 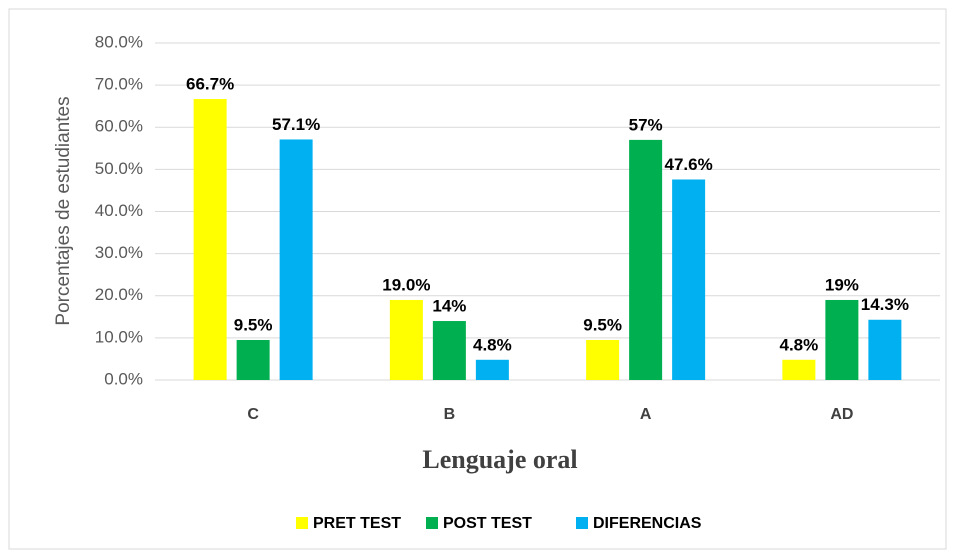 What do you see at coordinates (119, 294) in the screenshot?
I see `y-tick-label: 20.0%` at bounding box center [119, 294].